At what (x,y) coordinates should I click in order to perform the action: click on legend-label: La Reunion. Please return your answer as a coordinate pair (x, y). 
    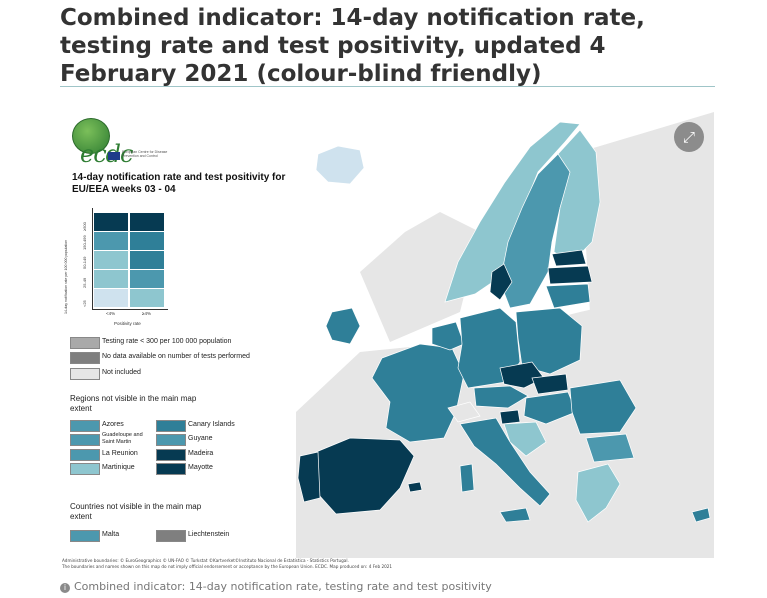
    Looking at the image, I should click on (120, 453).